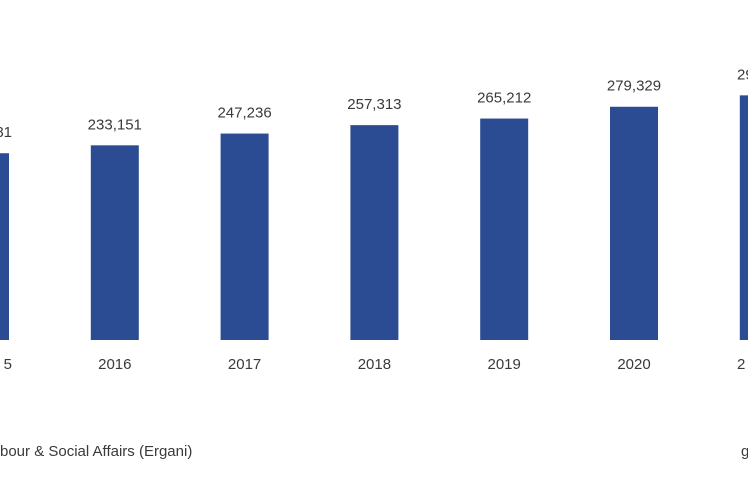 The height and width of the screenshot is (498, 748). I want to click on x-tick-label: 2016, so click(114, 364).